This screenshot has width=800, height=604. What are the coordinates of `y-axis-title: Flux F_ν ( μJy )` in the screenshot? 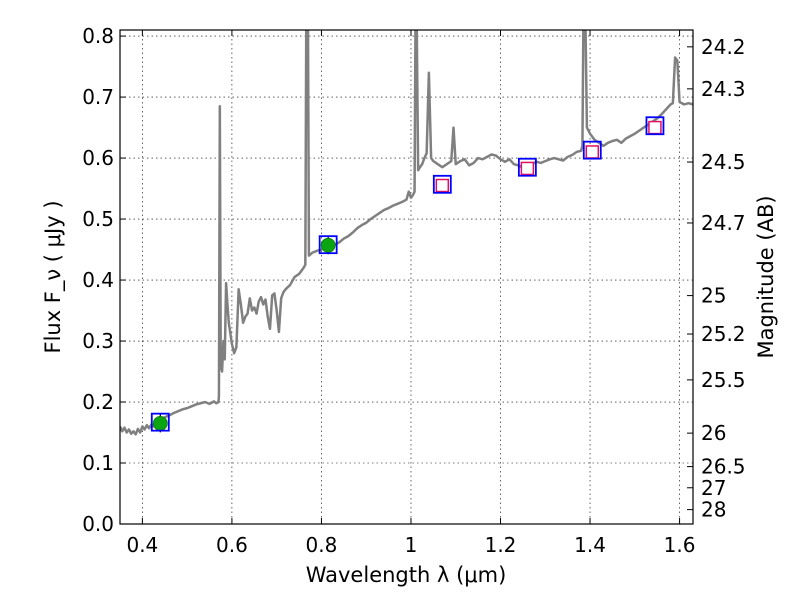 It's located at (53, 276).